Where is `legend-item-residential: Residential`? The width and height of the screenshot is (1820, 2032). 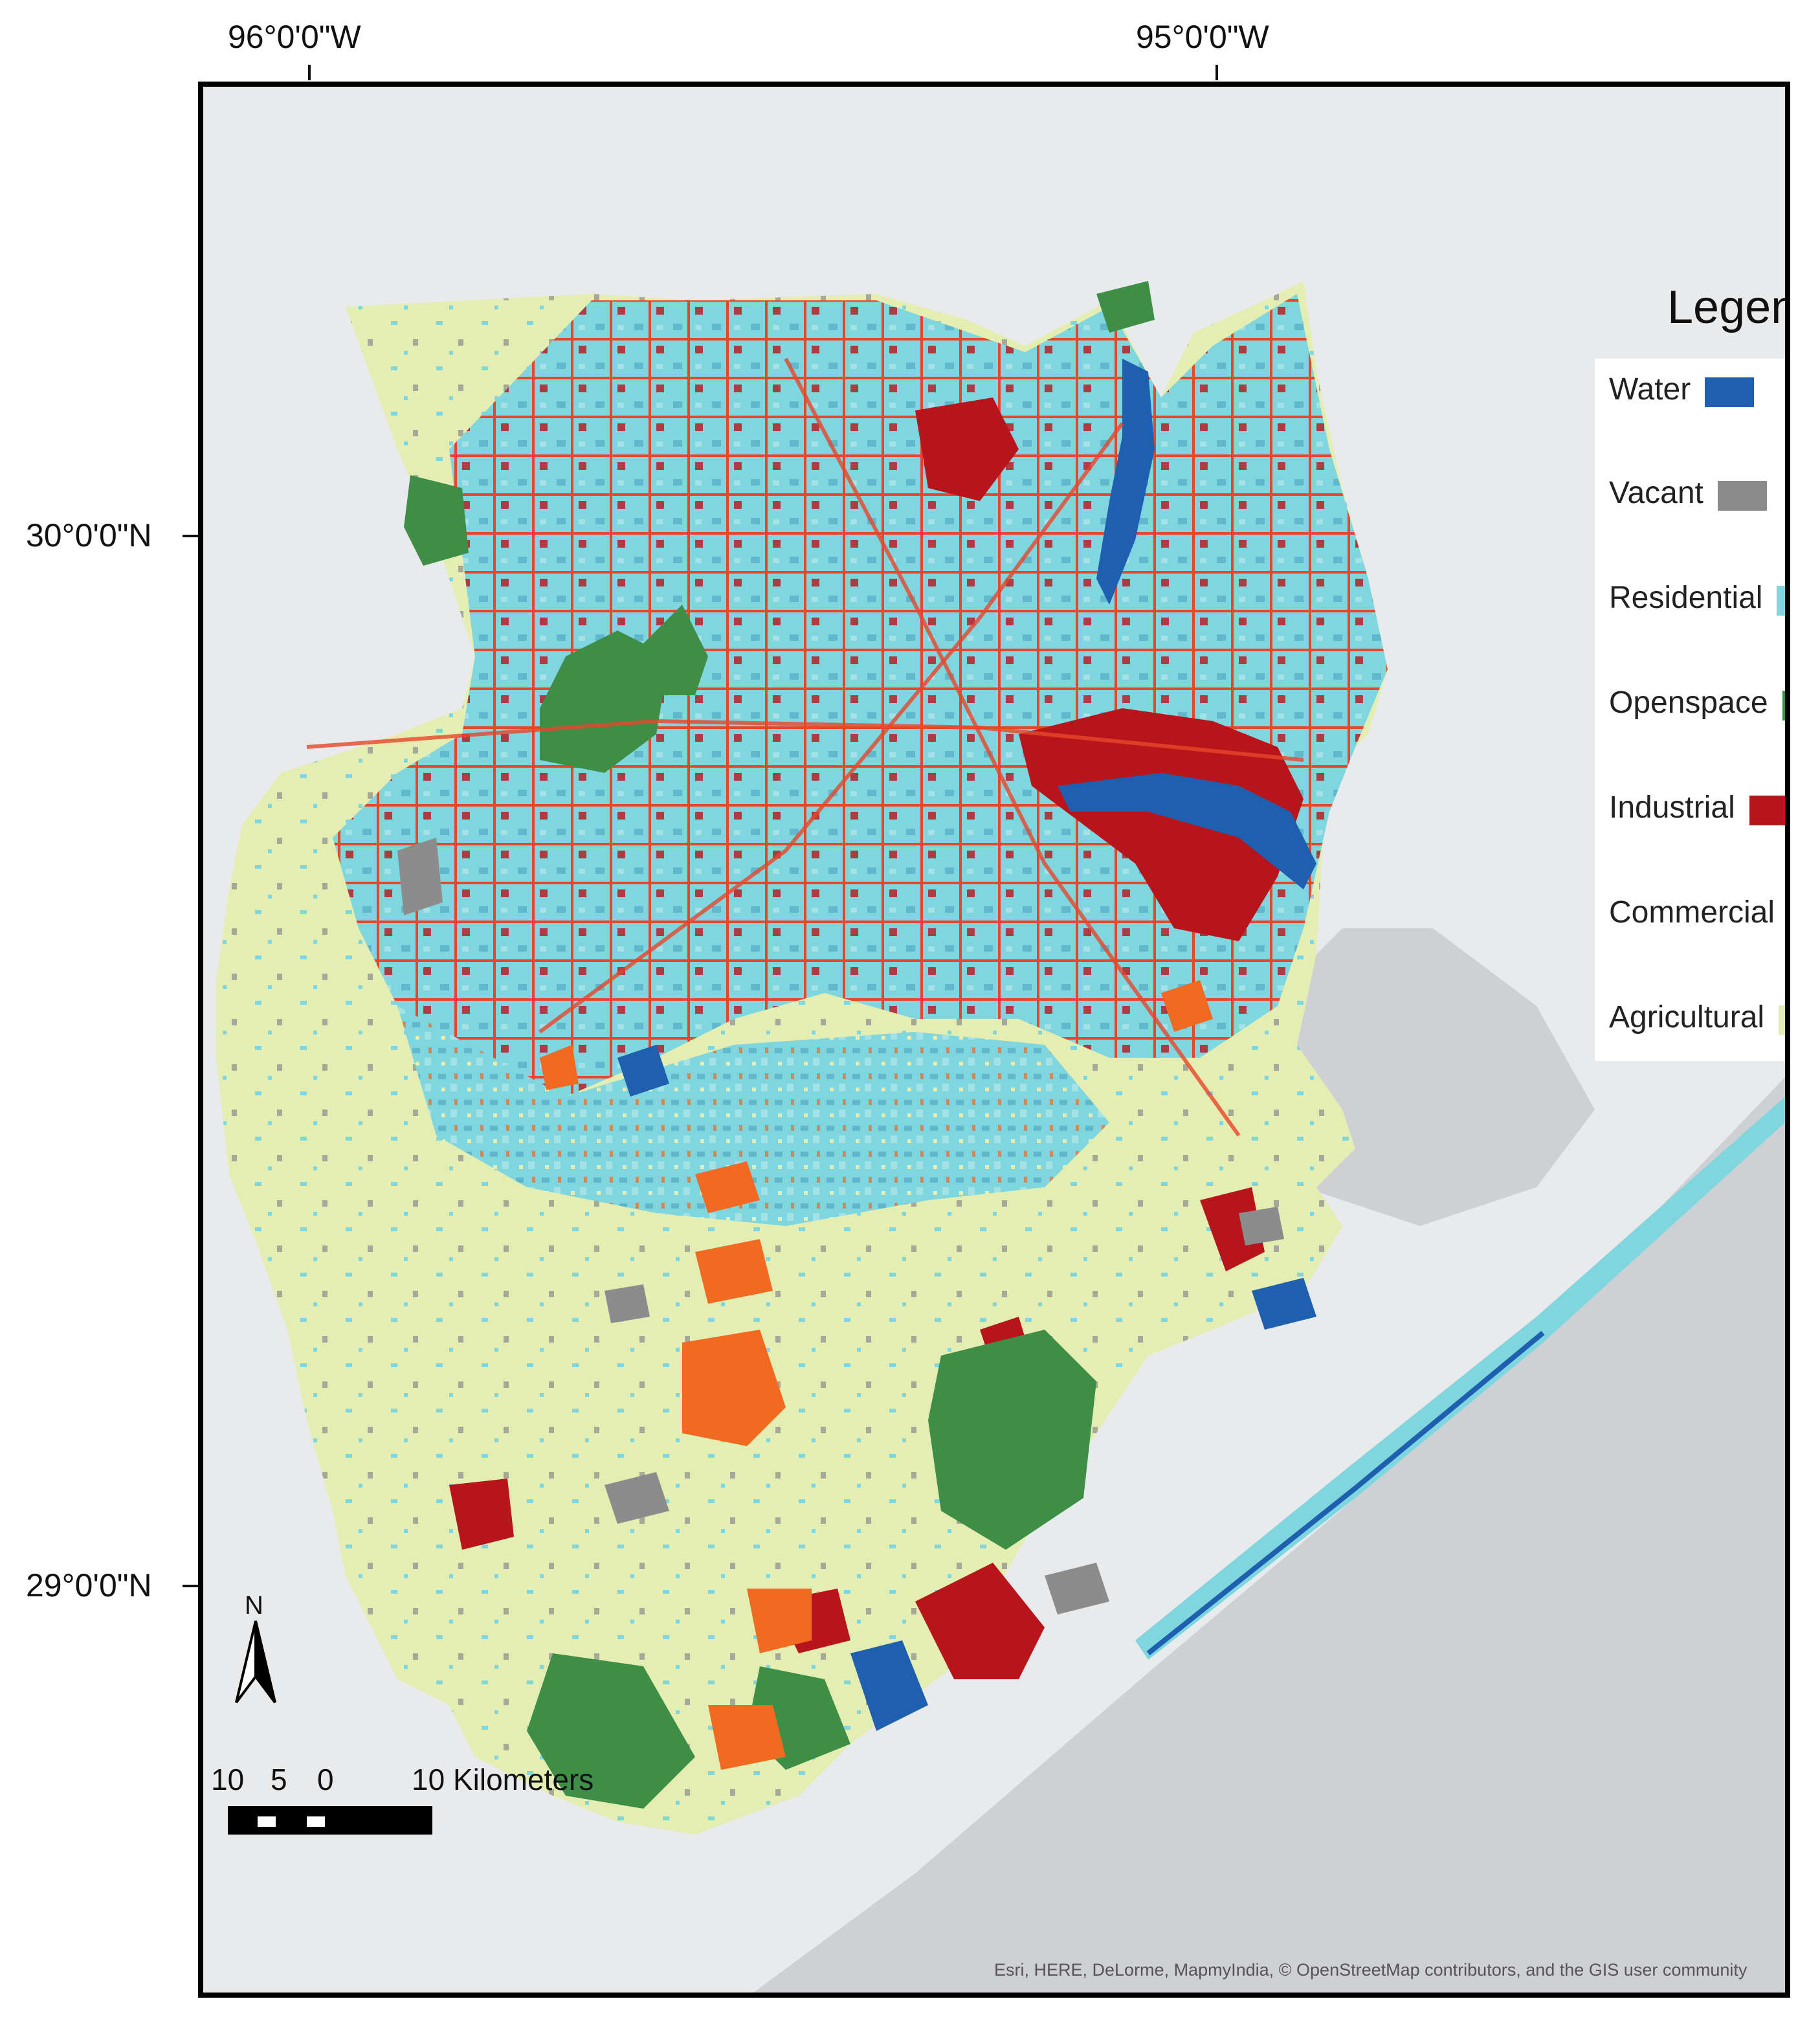
legend-item-residential: Residential is located at coordinates (1697, 597).